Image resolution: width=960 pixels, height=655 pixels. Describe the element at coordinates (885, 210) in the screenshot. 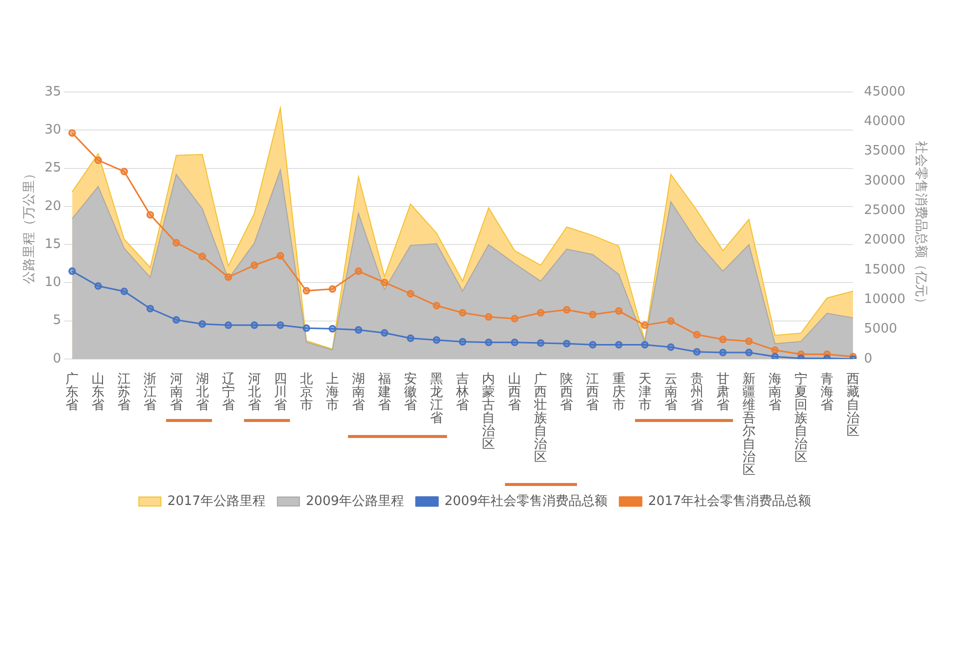

I see `y2-tick-label: 25000` at that location.